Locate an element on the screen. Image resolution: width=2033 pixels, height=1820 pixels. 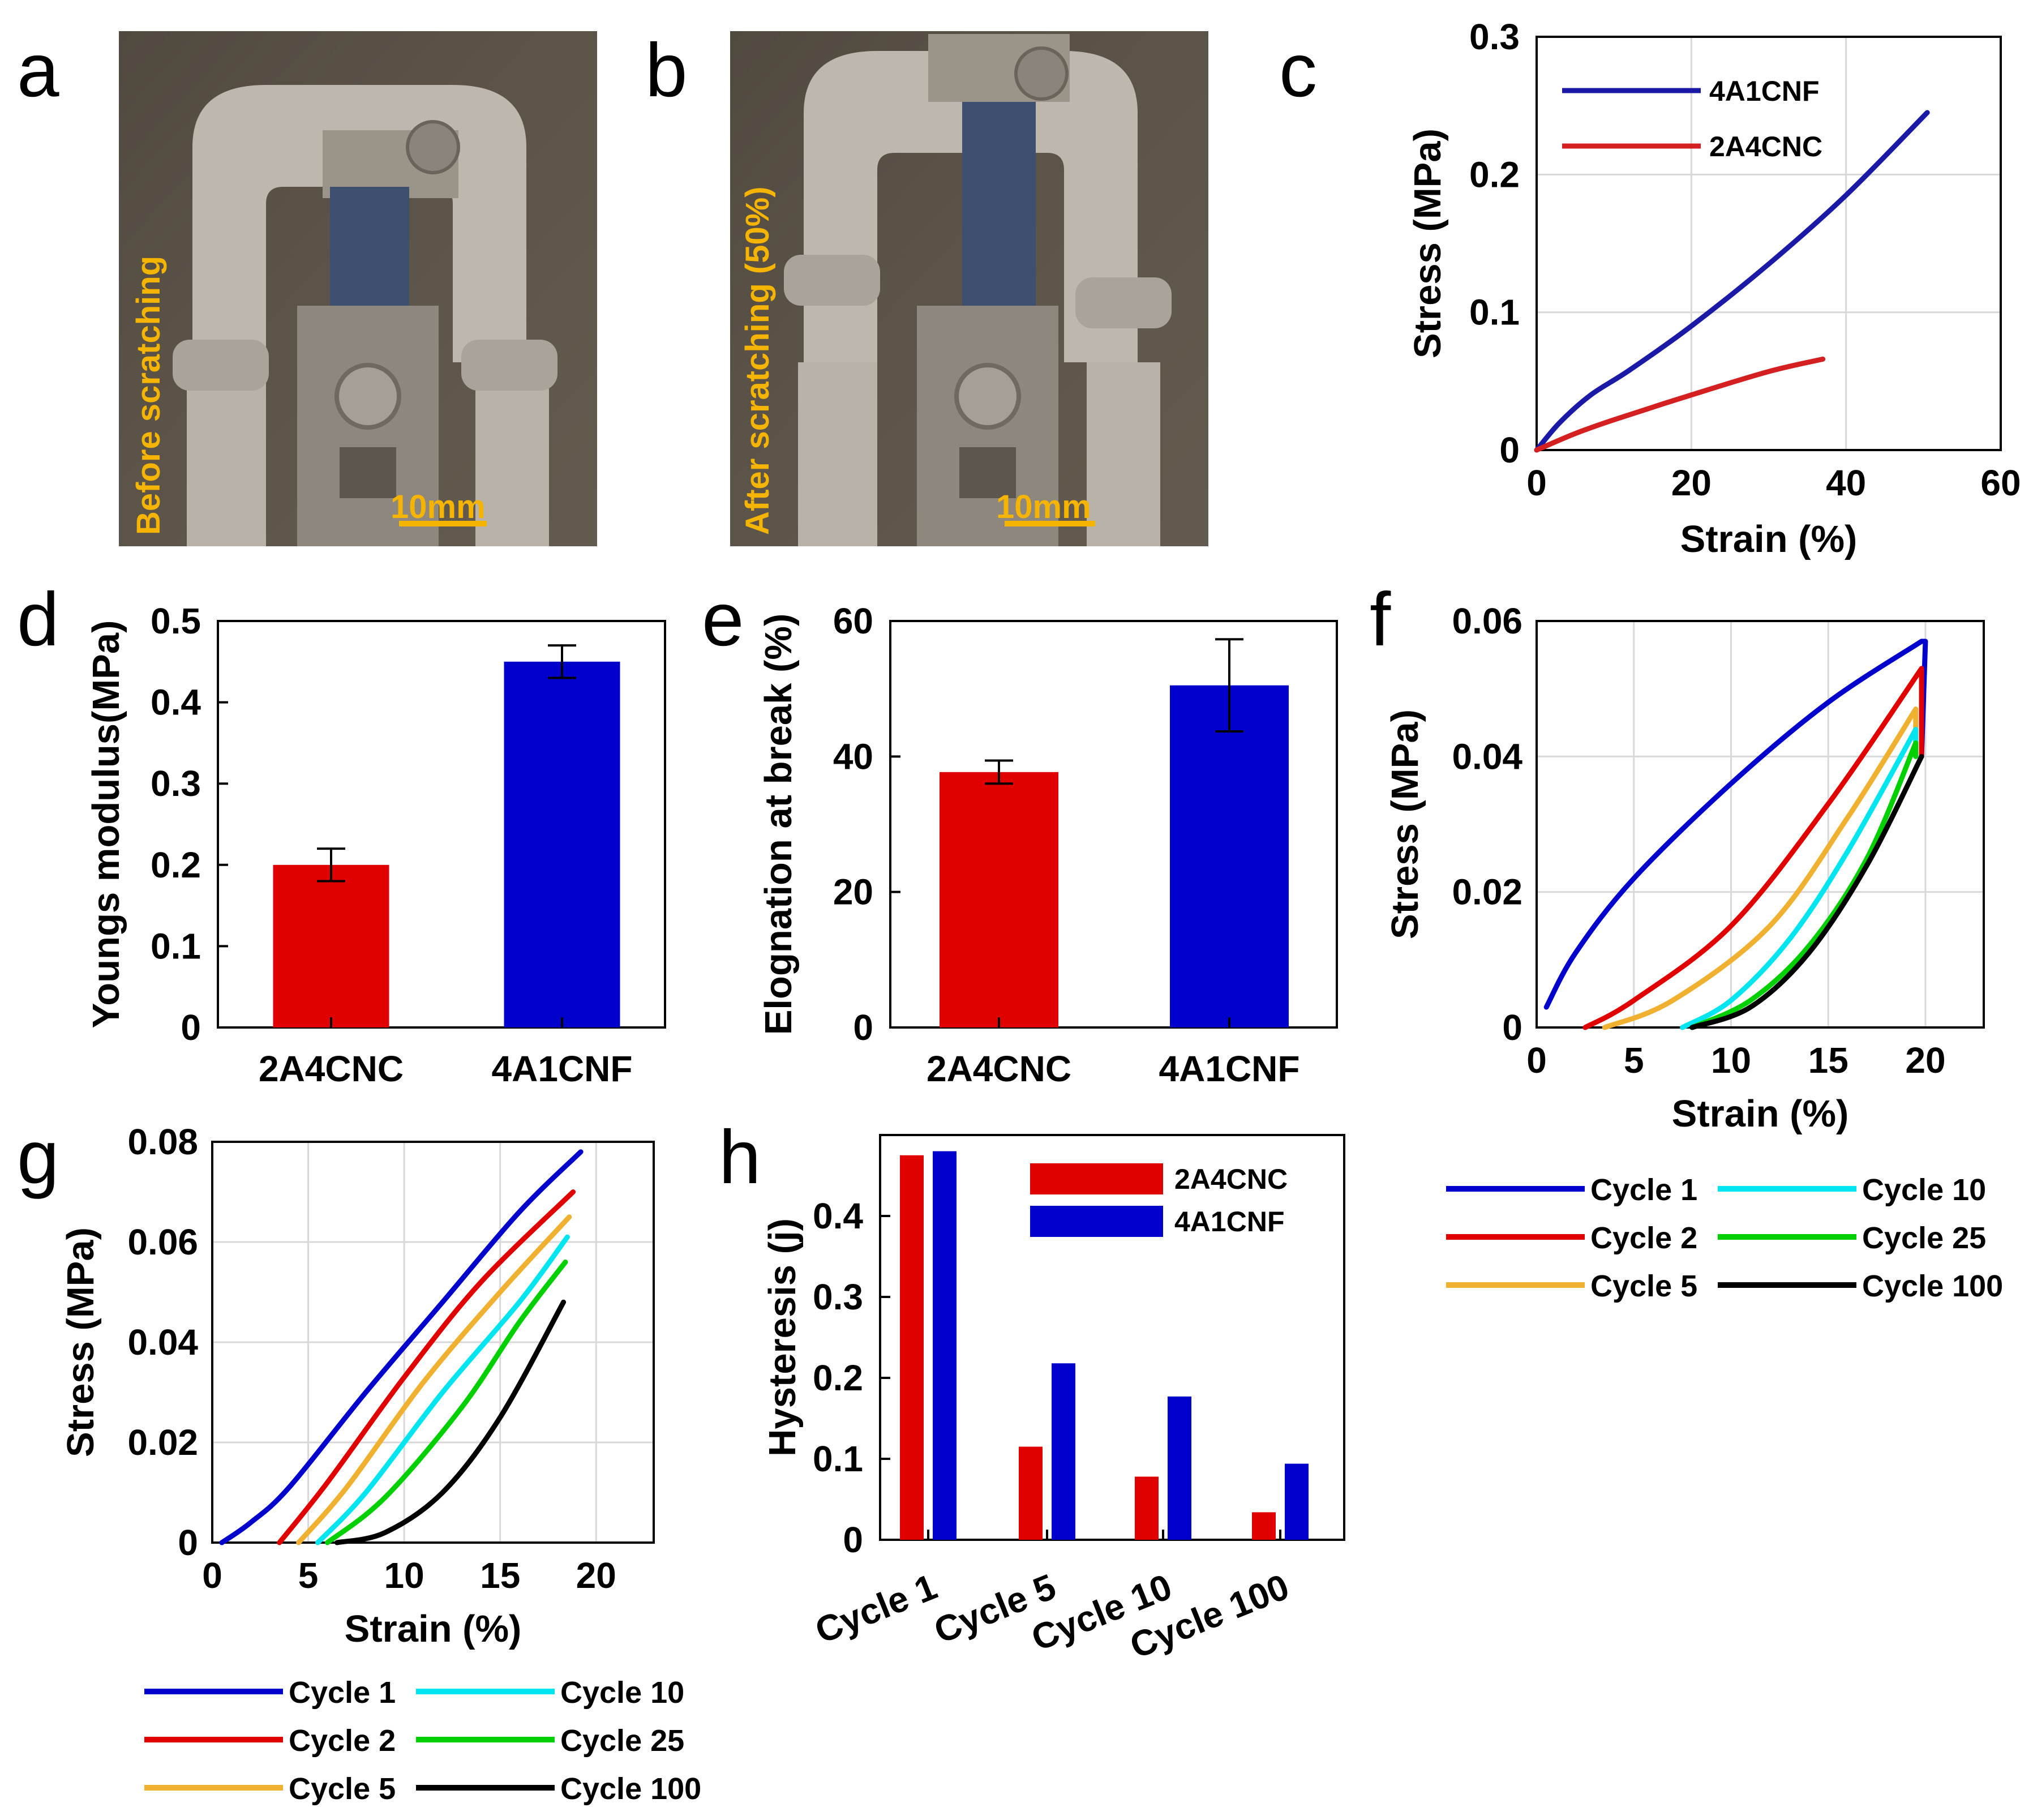
chart-f-legend-label: Cycle 10 is located at coordinates (1924, 1190).